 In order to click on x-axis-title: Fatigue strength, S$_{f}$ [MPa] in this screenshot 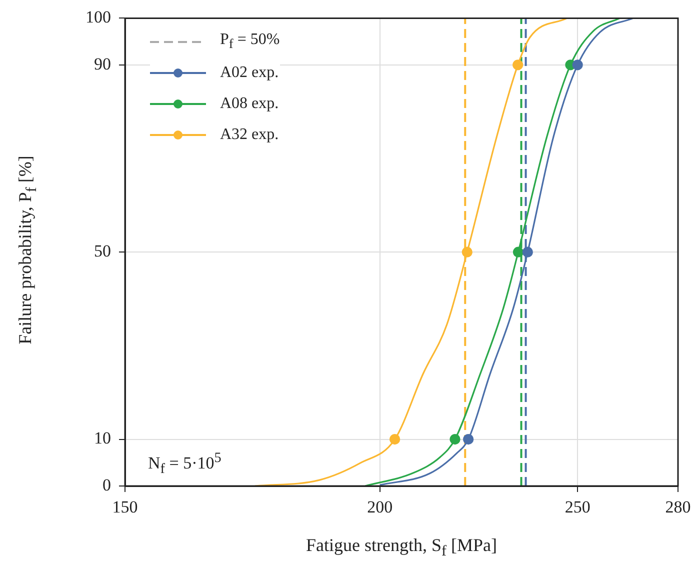, I will do `click(401, 548)`.